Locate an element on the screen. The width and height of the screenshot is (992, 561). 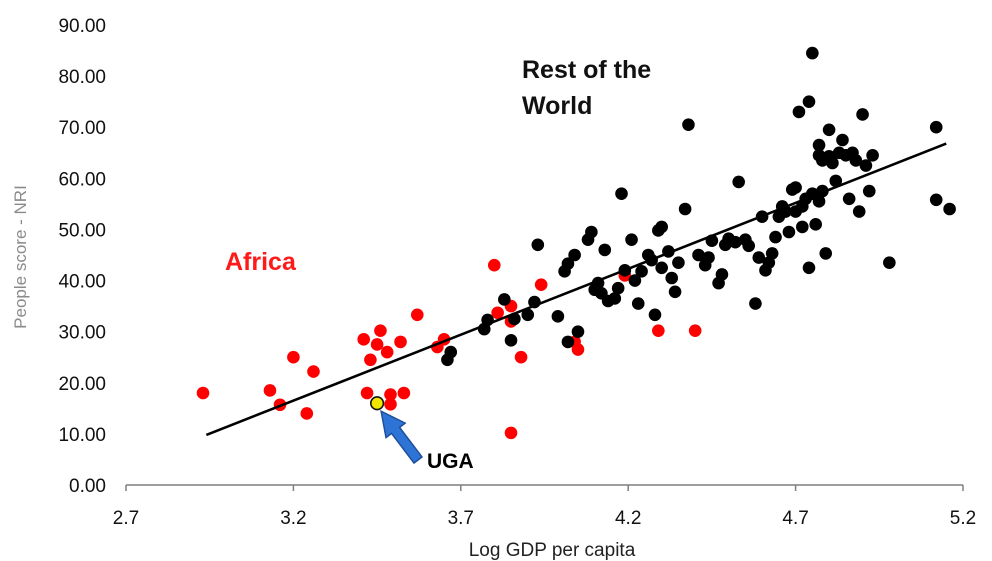
y-tick-label: 90.00 is located at coordinates (82, 26).